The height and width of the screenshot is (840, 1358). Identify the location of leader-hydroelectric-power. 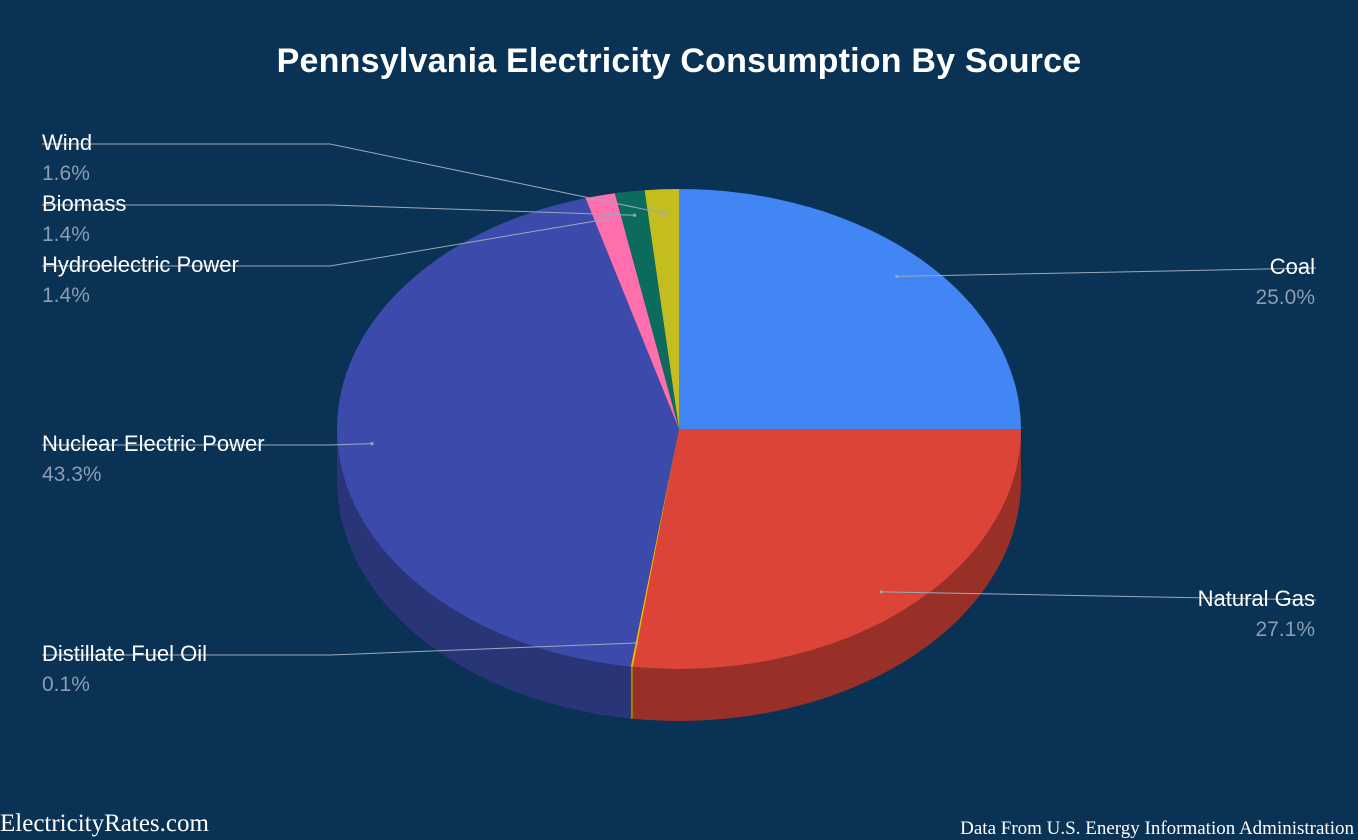
(325, 242).